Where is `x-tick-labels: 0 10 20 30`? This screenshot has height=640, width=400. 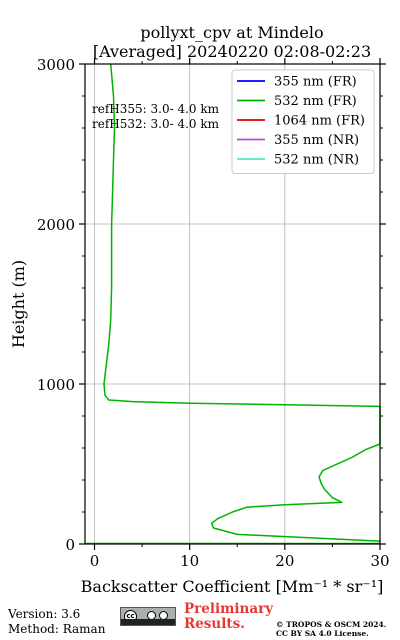
x-tick-labels: 0 10 20 30 is located at coordinates (240, 561).